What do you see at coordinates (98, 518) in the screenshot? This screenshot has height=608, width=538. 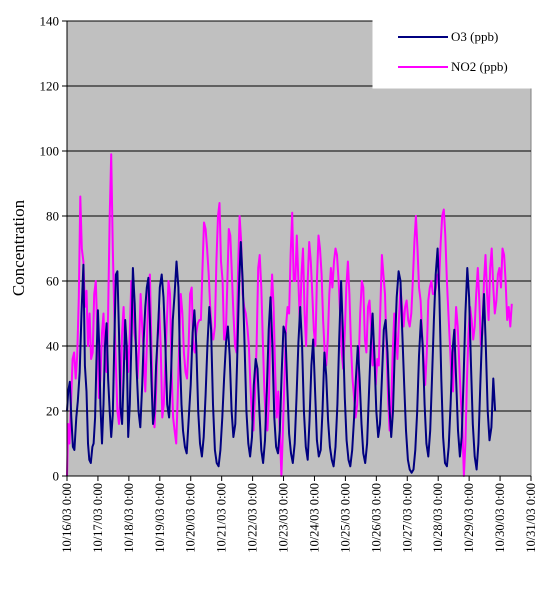 I see `x-tick-label-1: 10/17/03 0:00` at bounding box center [98, 518].